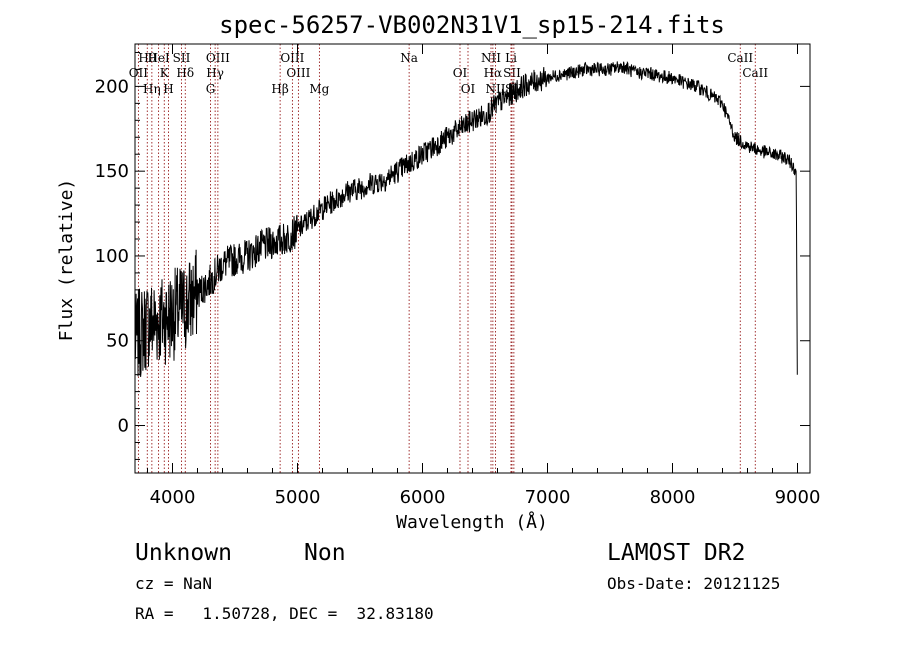  What do you see at coordinates (798, 497) in the screenshot?
I see `x-tick-label-5: 9000` at bounding box center [798, 497].